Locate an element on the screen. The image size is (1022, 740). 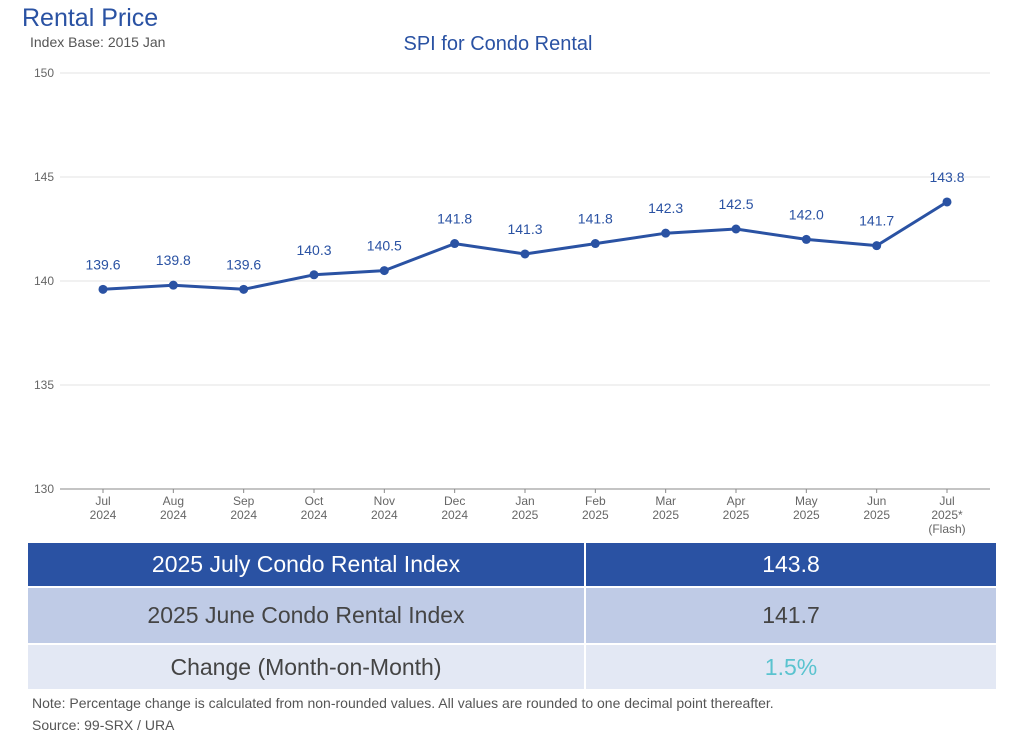
x-tick-label: Jul 2024 is located at coordinates (103, 508).